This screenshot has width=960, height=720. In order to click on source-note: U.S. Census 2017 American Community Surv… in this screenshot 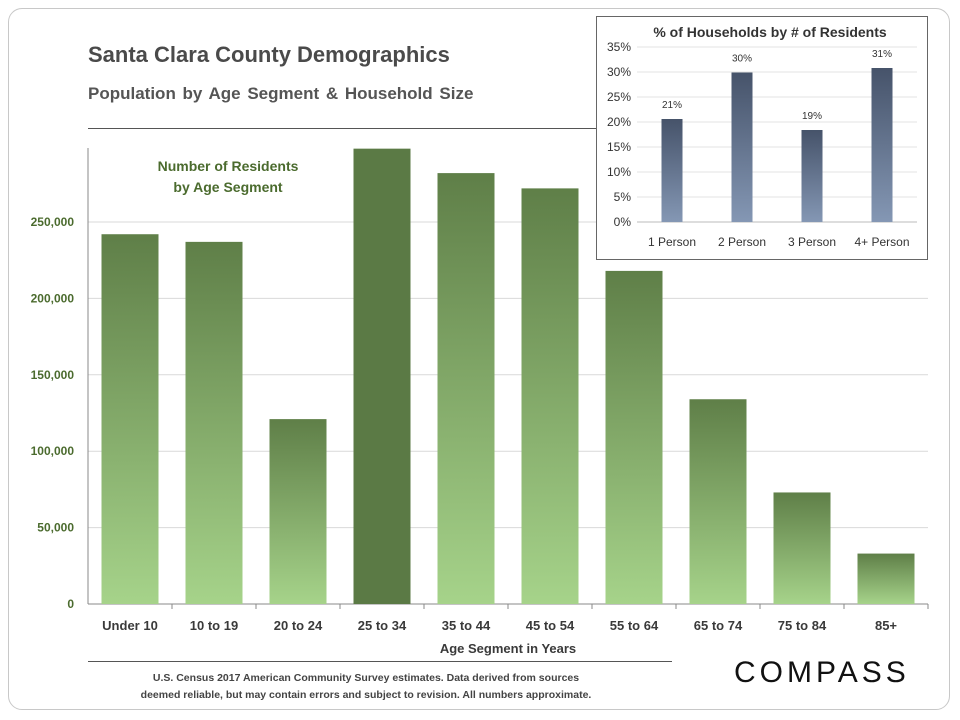, I will do `click(366, 687)`.